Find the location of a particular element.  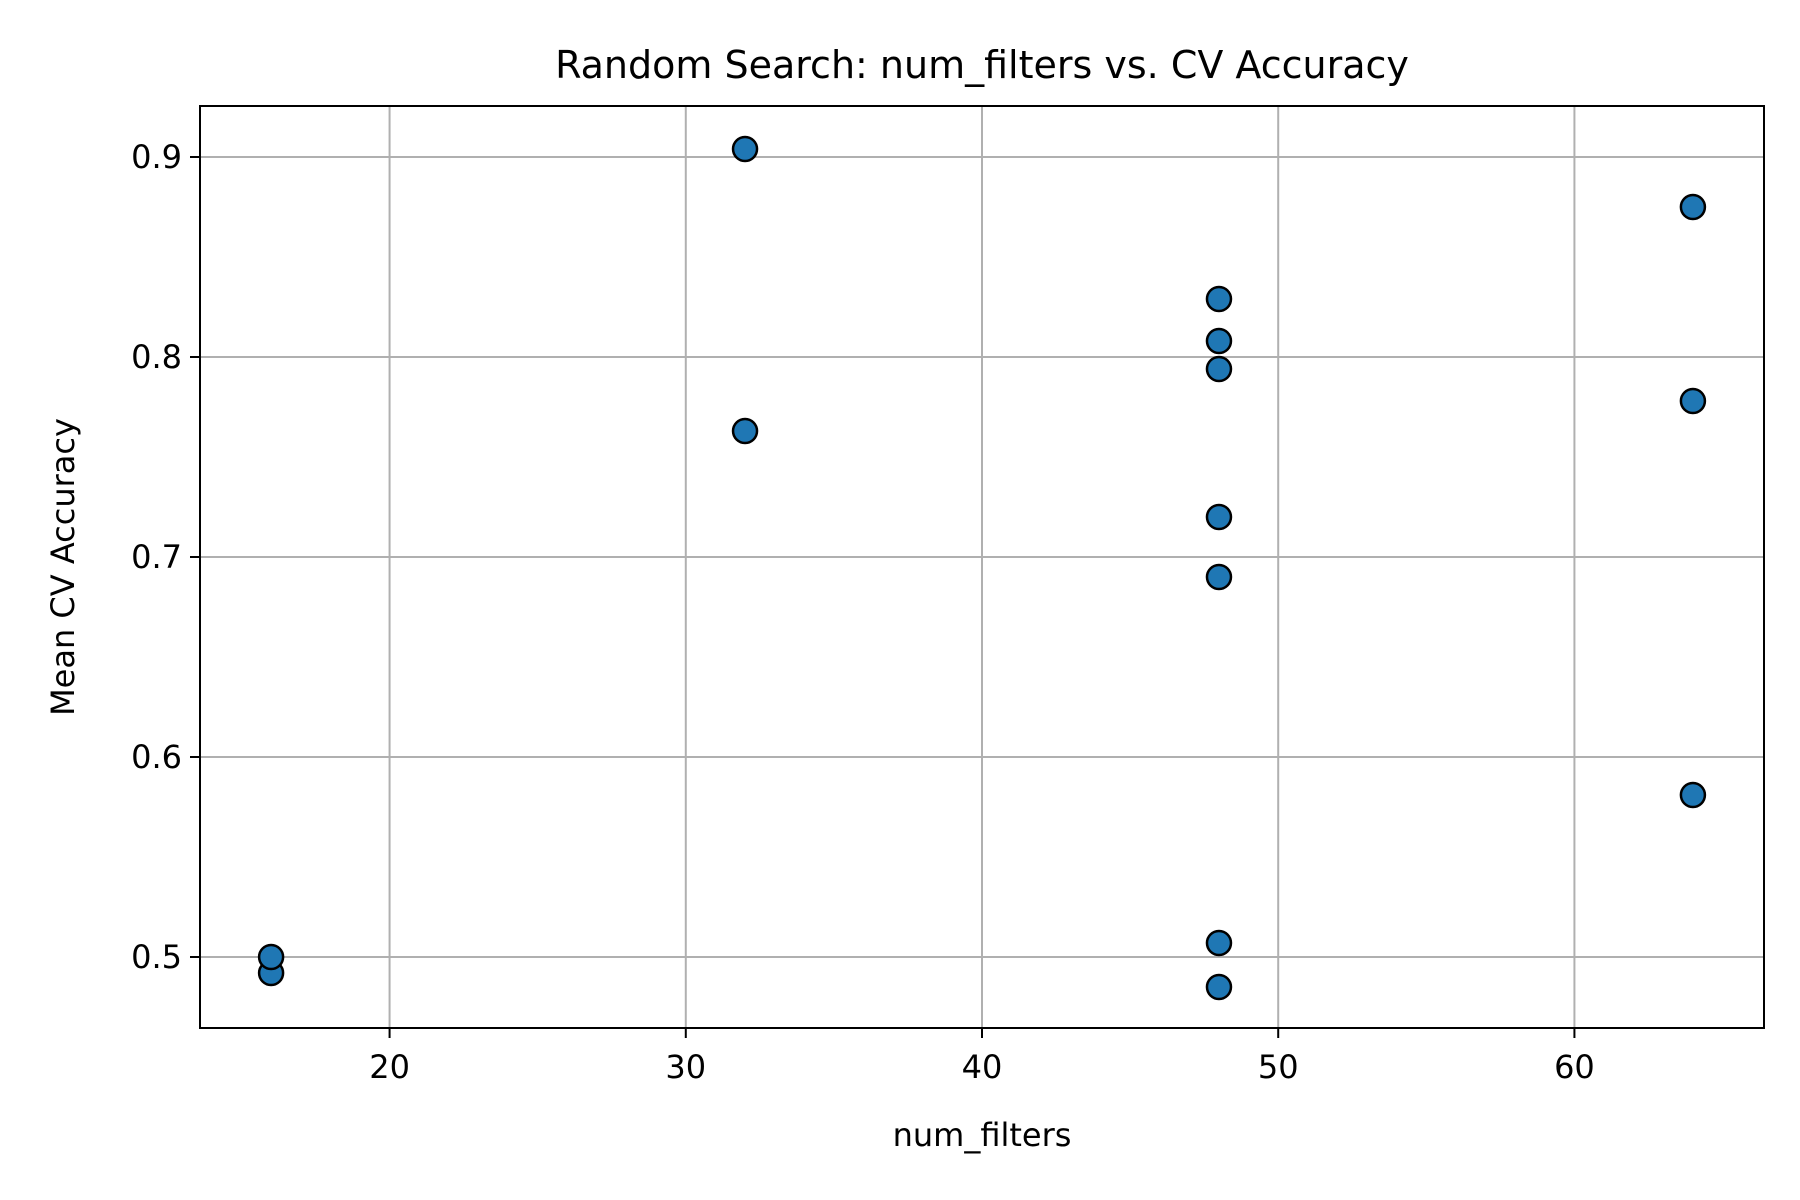

y-axis-label: Mean CV Accuracy is located at coordinates (63, 567).